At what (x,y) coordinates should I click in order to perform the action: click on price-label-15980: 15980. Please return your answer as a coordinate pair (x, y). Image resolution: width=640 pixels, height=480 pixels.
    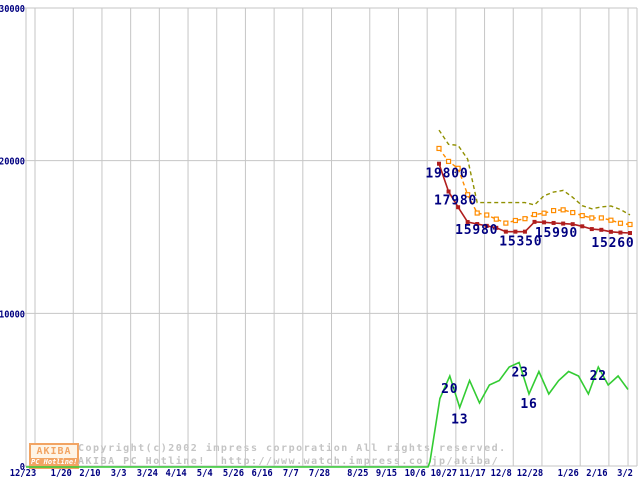
    Looking at the image, I should click on (476, 230).